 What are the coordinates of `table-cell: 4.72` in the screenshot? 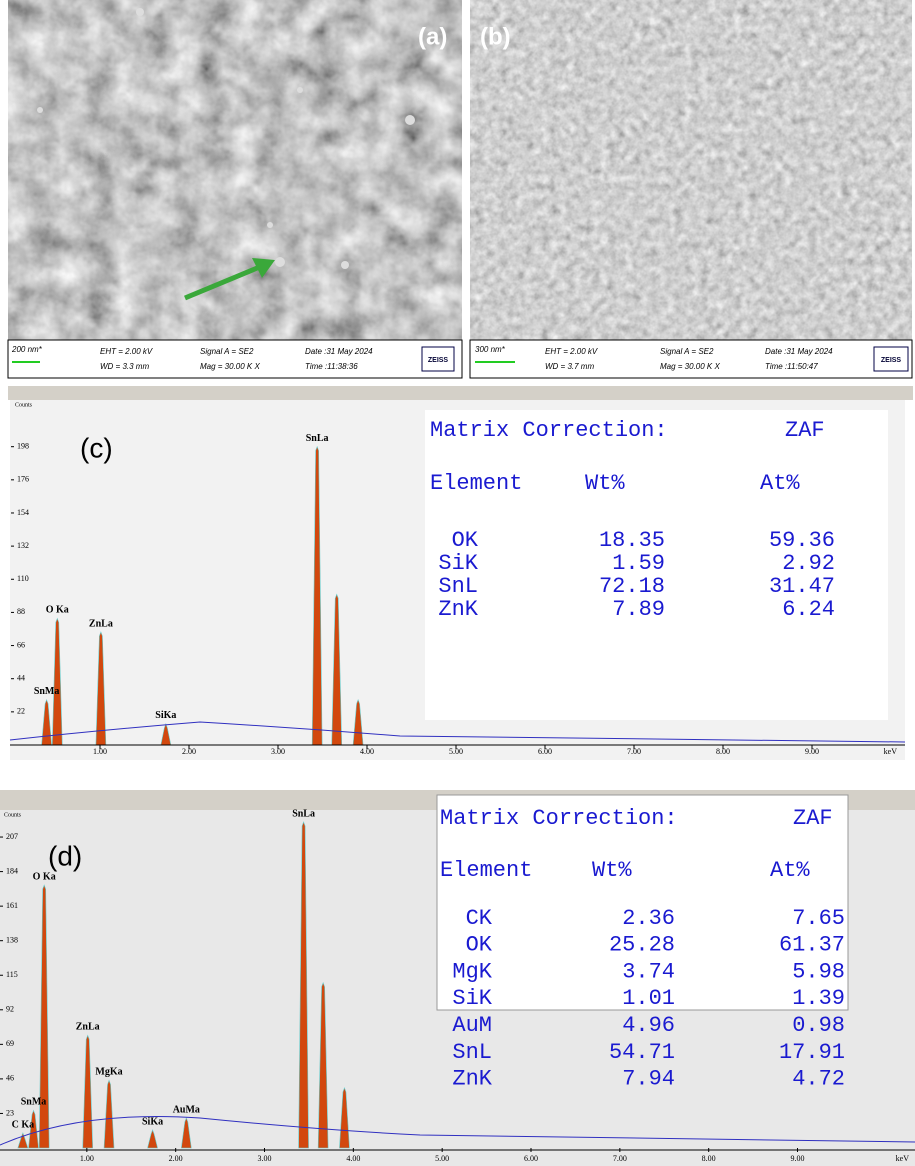 It's located at (818, 1079).